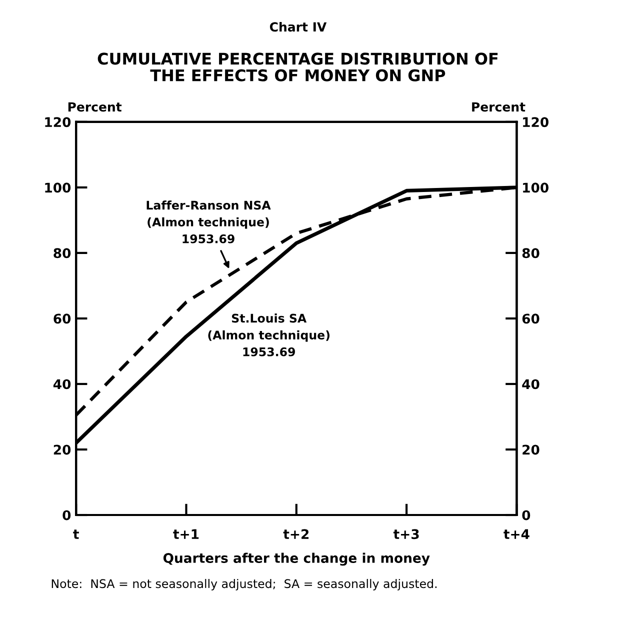  Describe the element at coordinates (269, 335) in the screenshot. I see `series-label: St.Louis SA (Almon technique) 1953.69` at that location.